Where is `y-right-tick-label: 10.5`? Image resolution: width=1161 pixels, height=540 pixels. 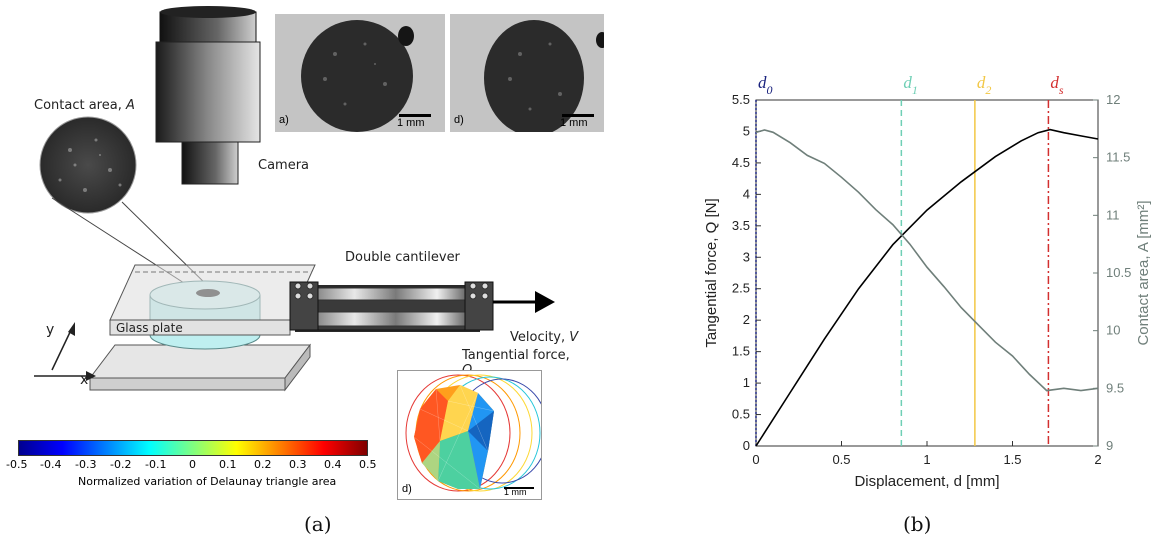 y-right-tick-label: 10.5 is located at coordinates (1118, 272).